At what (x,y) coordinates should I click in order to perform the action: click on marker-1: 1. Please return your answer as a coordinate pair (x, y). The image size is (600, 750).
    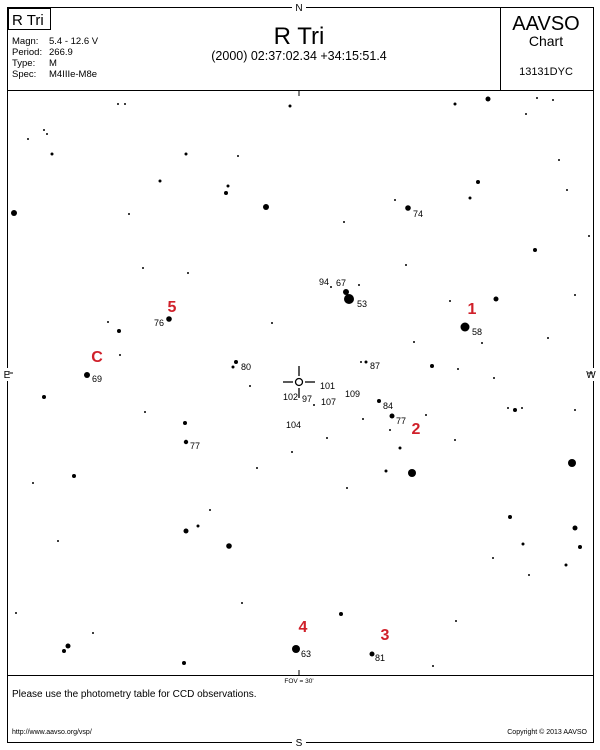
    Looking at the image, I should click on (472, 309).